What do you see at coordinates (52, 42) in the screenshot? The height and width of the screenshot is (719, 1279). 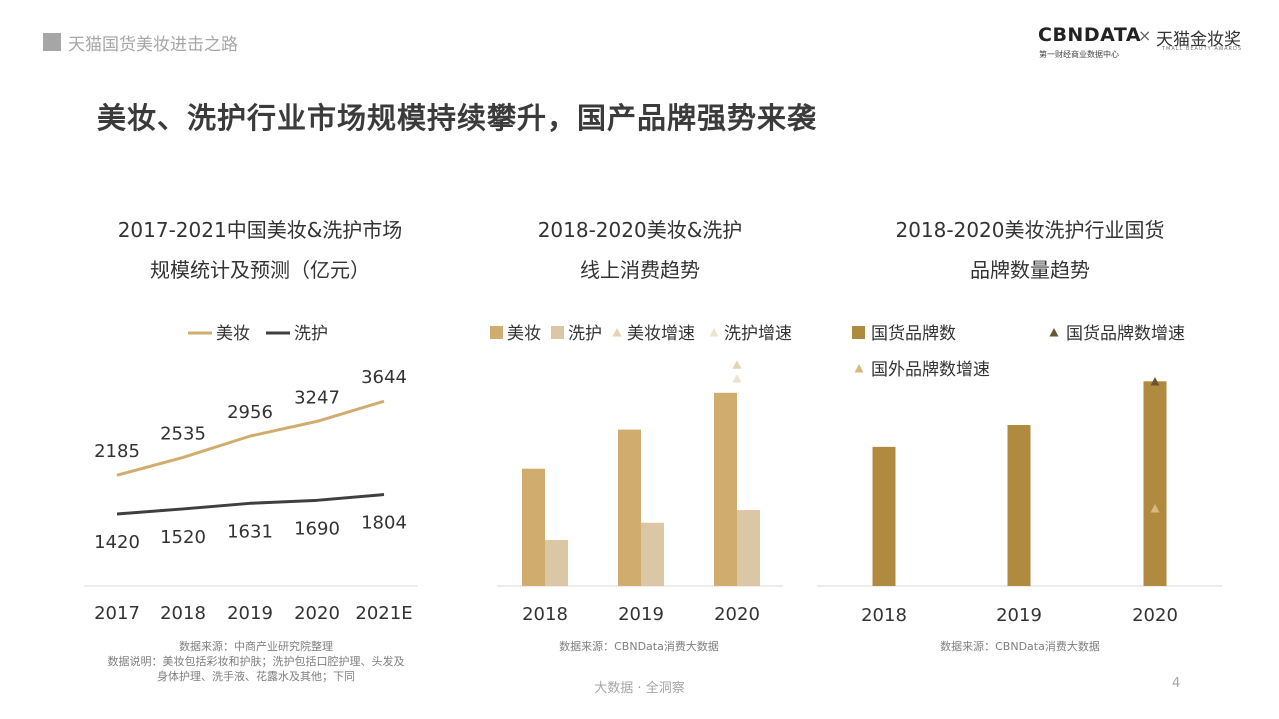 I see `header-square-icon` at bounding box center [52, 42].